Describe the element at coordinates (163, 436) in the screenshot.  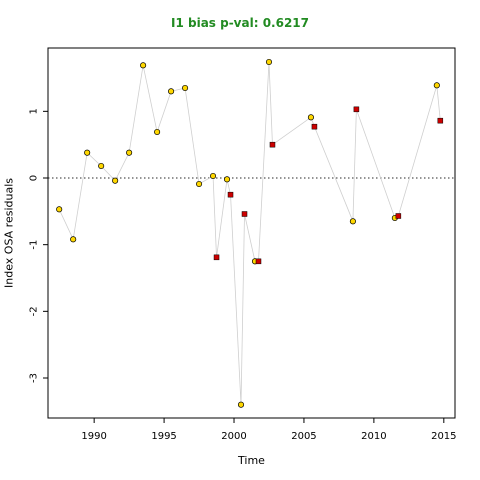
I see `x-tick-label: 1995` at that location.